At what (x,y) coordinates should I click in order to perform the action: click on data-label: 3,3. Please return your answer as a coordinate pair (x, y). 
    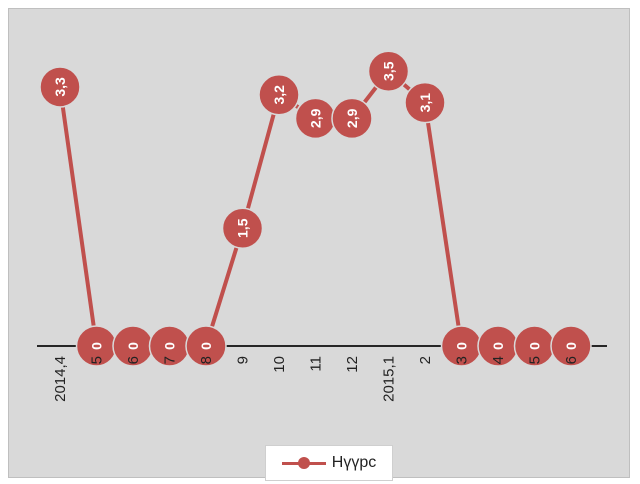
    Looking at the image, I should click on (60, 87).